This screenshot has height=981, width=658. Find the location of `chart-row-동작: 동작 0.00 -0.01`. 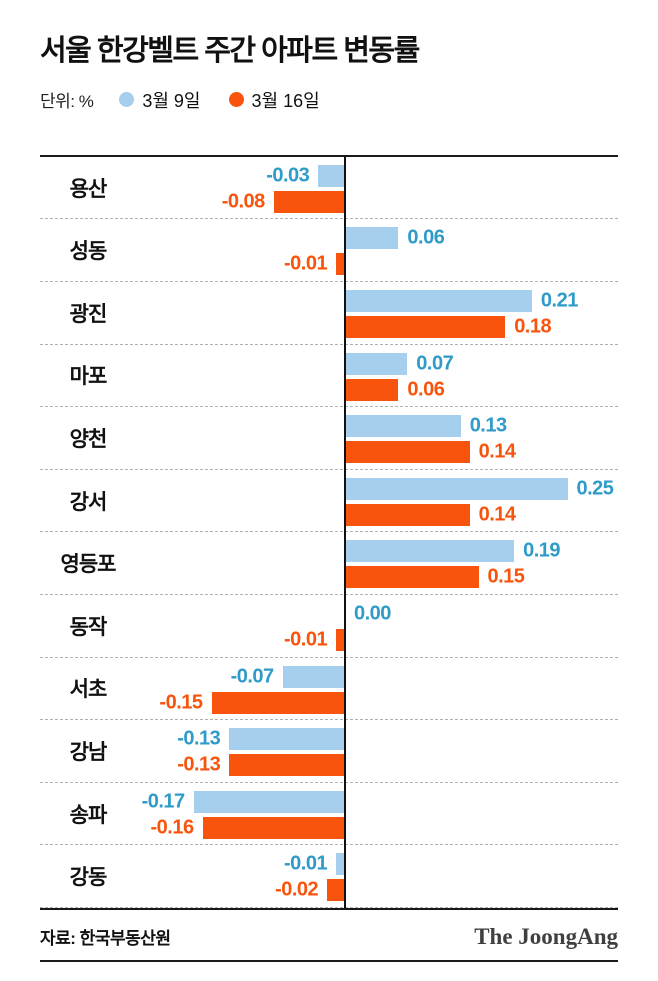

chart-row-동작: 동작 0.00 -0.01 is located at coordinates (329, 626).